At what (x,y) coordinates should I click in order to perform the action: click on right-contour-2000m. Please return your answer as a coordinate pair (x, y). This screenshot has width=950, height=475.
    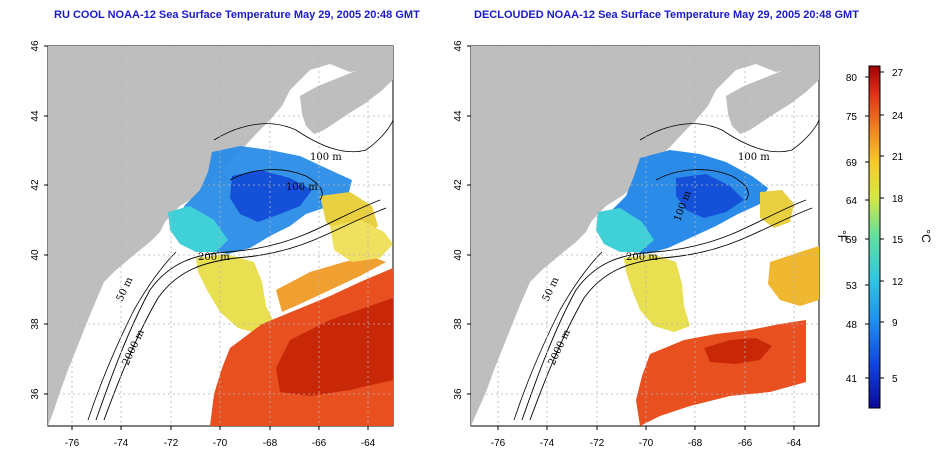
    Looking at the image, I should click on (671, 314).